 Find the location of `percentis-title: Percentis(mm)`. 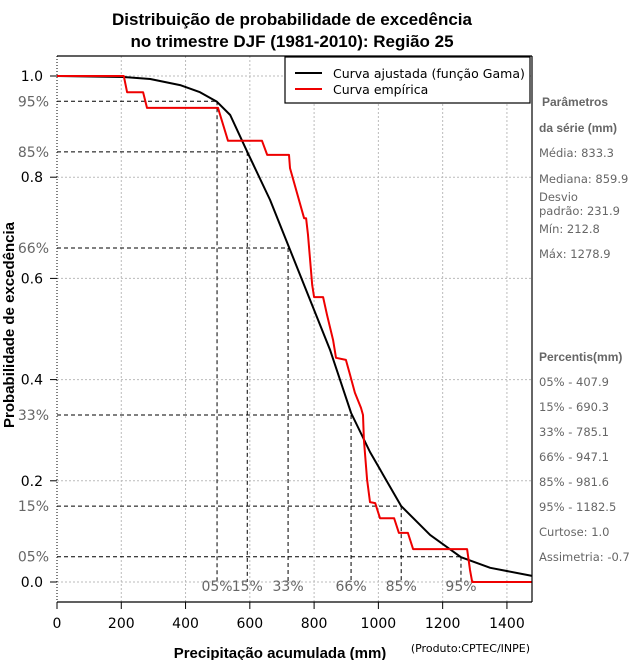

percentis-title: Percentis(mm) is located at coordinates (580, 357).